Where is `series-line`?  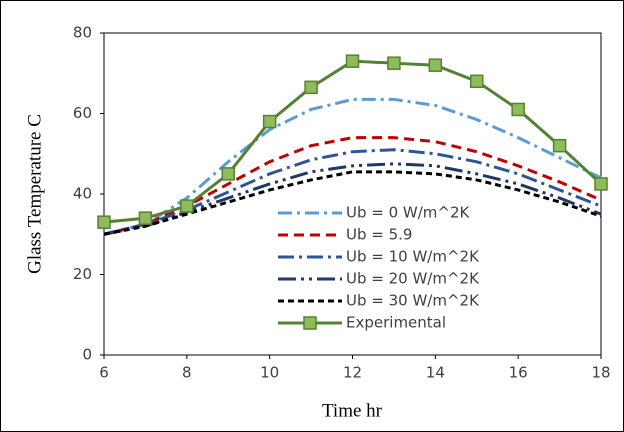 series-line is located at coordinates (352, 203).